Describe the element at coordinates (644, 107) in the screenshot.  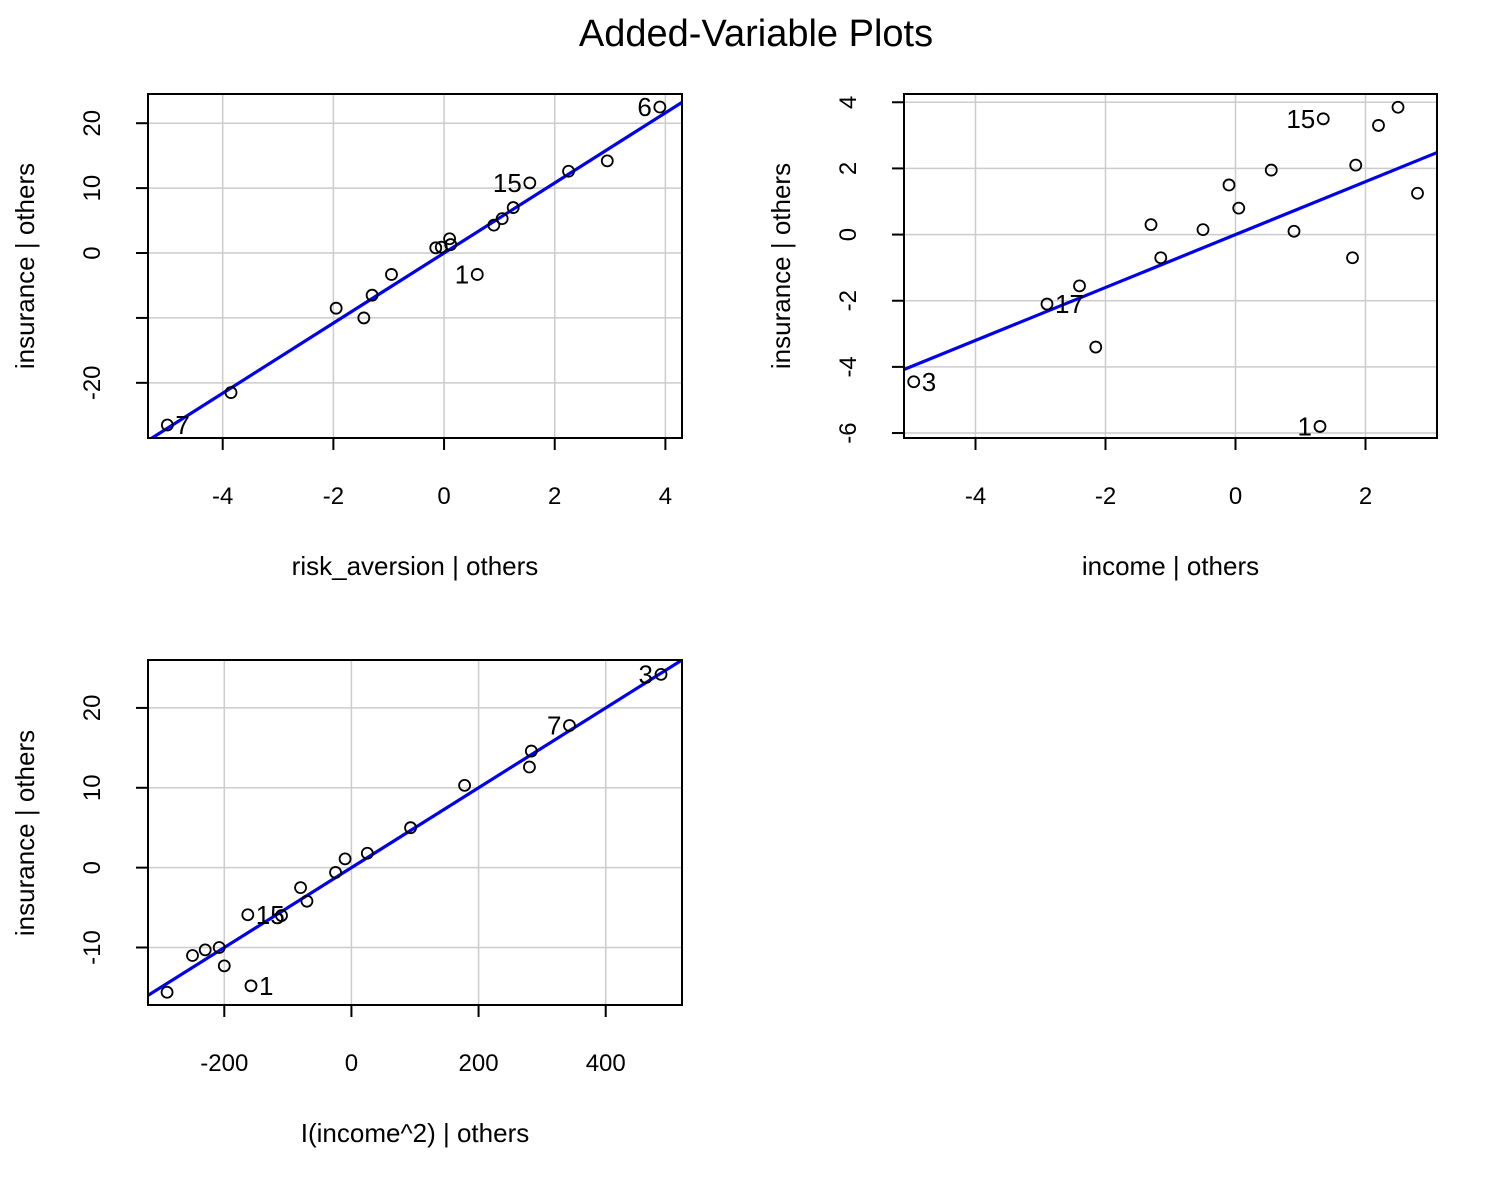
I see `point-label: 6` at that location.